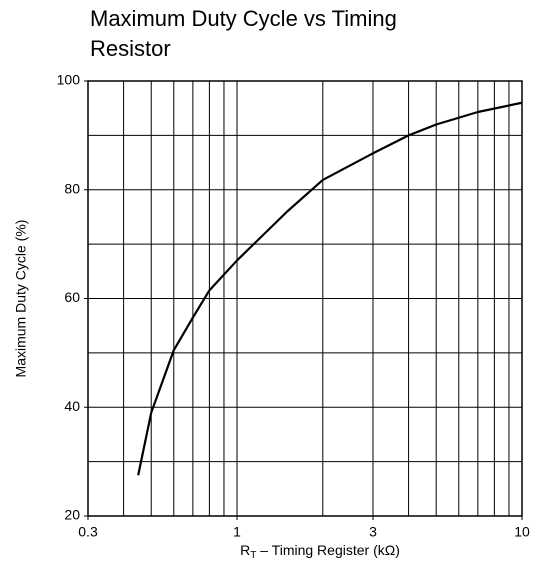  What do you see at coordinates (72, 188) in the screenshot?
I see `y-tick-label: 80` at bounding box center [72, 188].